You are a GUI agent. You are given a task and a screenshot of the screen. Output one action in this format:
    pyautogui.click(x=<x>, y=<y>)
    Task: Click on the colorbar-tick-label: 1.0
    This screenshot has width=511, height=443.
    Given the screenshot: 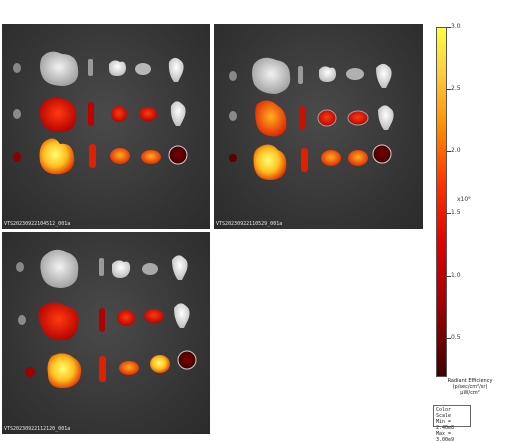 What is the action you would take?
    pyautogui.click(x=456, y=275)
    